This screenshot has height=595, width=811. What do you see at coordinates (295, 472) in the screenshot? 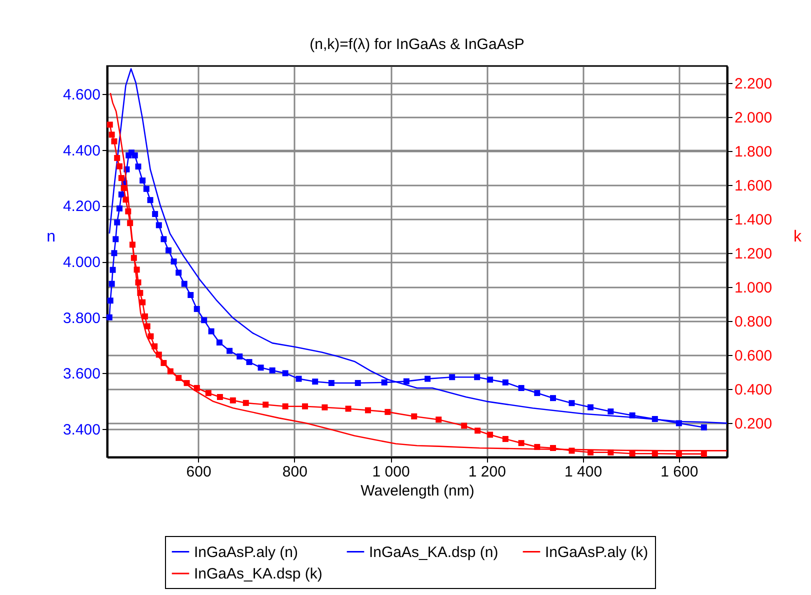
I see `x-tick-label: 800` at bounding box center [295, 472].